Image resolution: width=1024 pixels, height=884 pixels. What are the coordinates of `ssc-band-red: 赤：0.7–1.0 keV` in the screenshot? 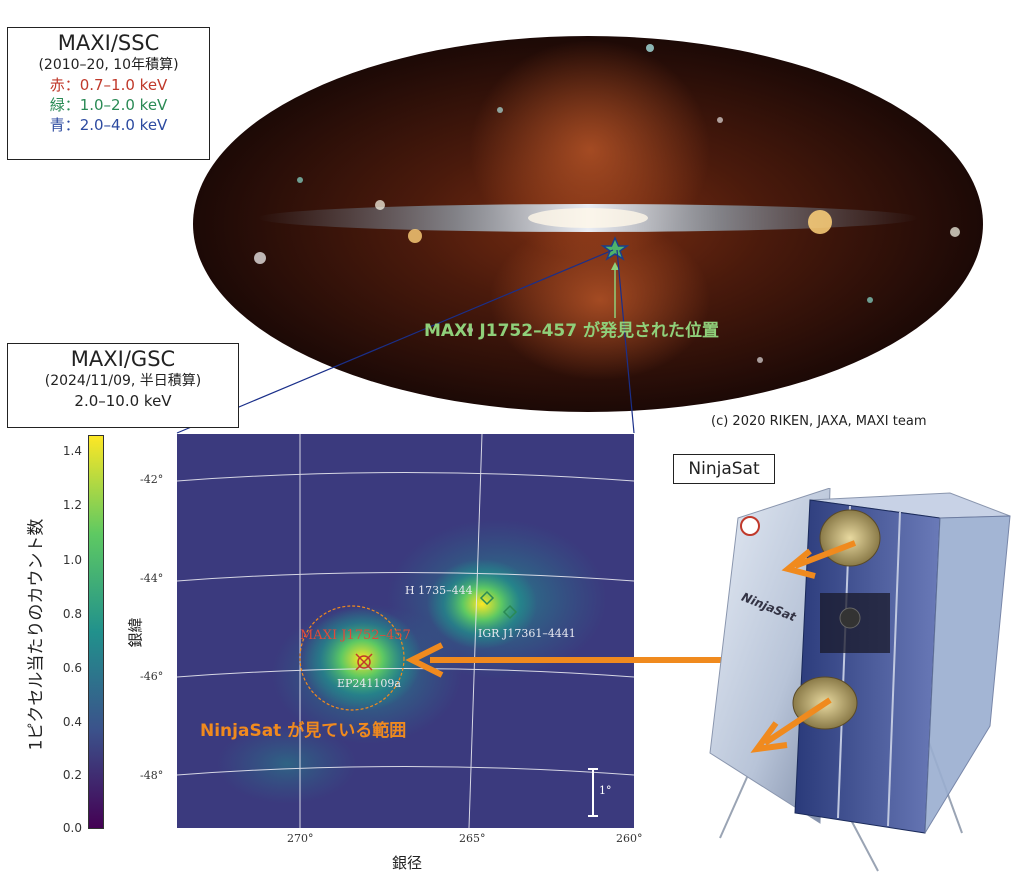 It's located at (108, 85).